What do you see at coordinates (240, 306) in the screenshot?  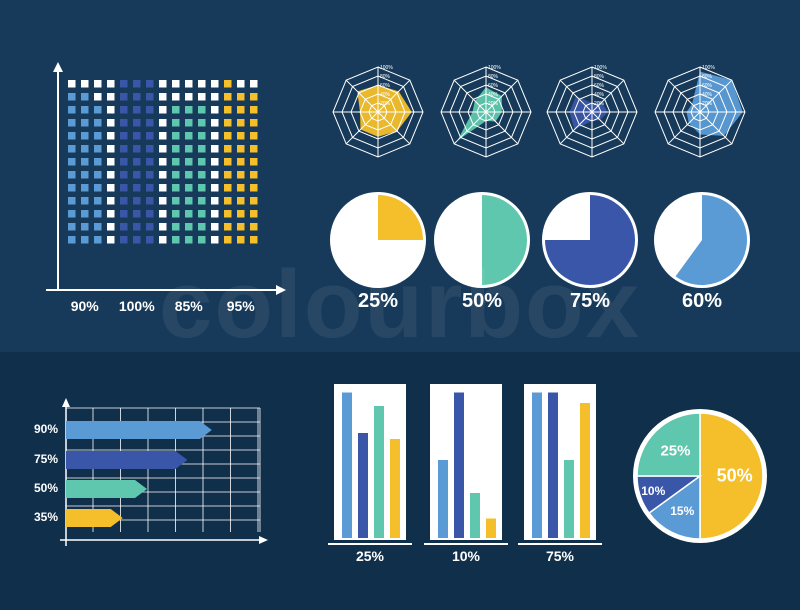 I see `waffle-category-label: 95%` at bounding box center [240, 306].